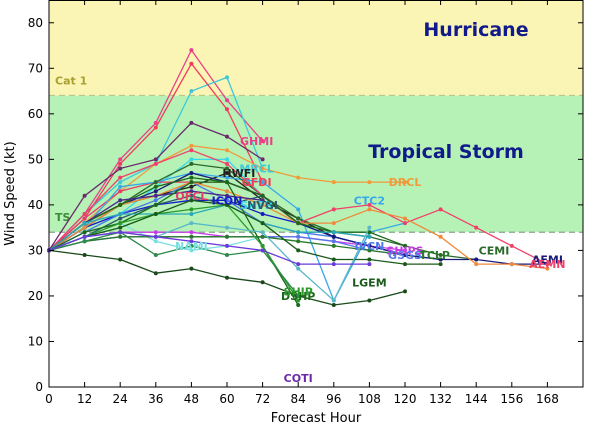 This screenshot has width=600, height=429. Describe the element at coordinates (35, 250) in the screenshot. I see `y-tick-label: 30` at that location.